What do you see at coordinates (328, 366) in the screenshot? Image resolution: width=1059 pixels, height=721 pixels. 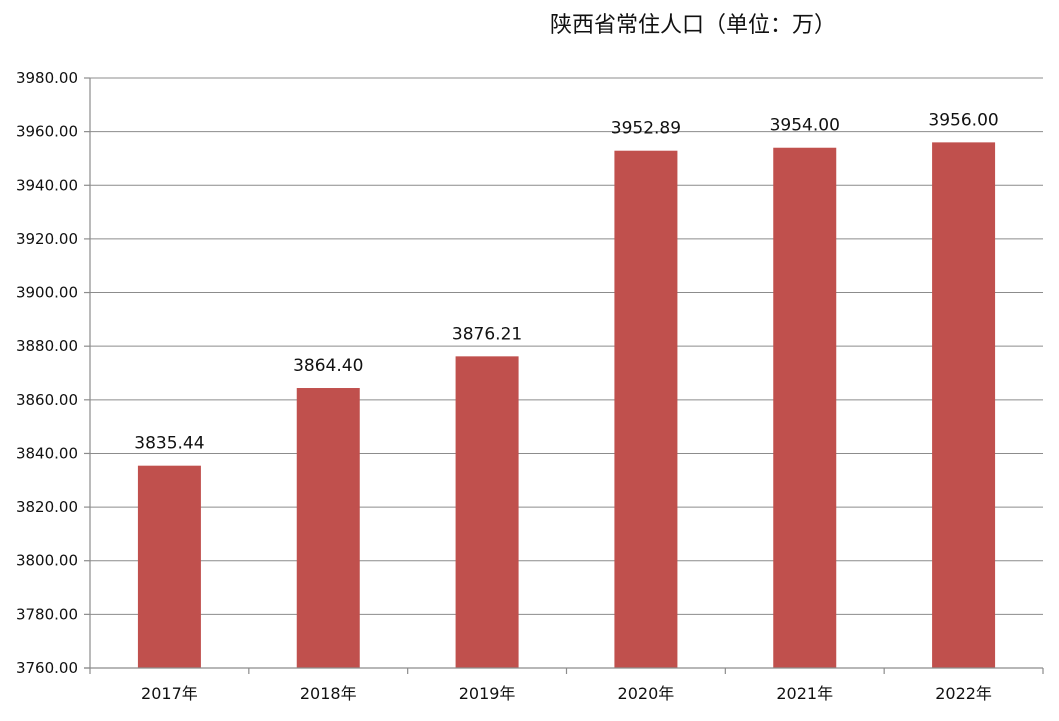 I see `data-label: 3864.40` at bounding box center [328, 366].